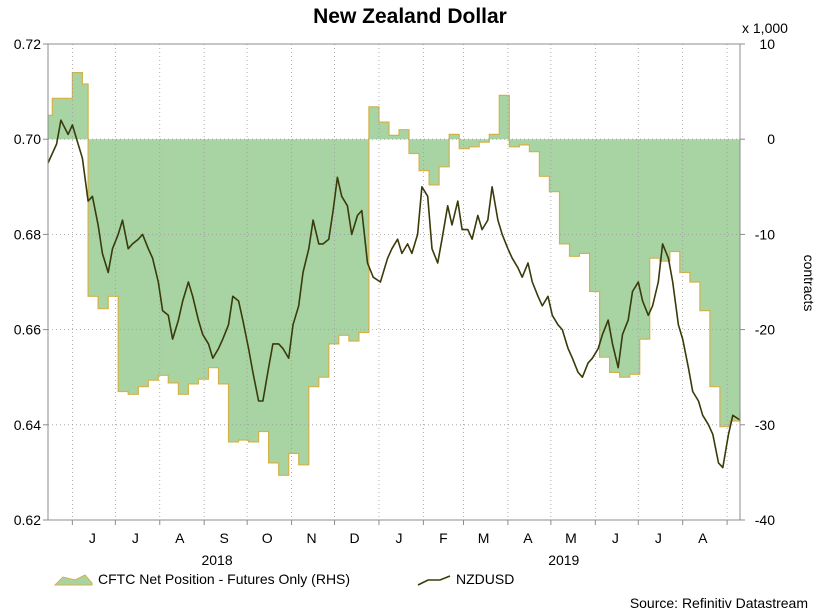 The width and height of the screenshot is (820, 612). What do you see at coordinates (765, 330) in the screenshot?
I see `right-tick-label: -20` at bounding box center [765, 330].